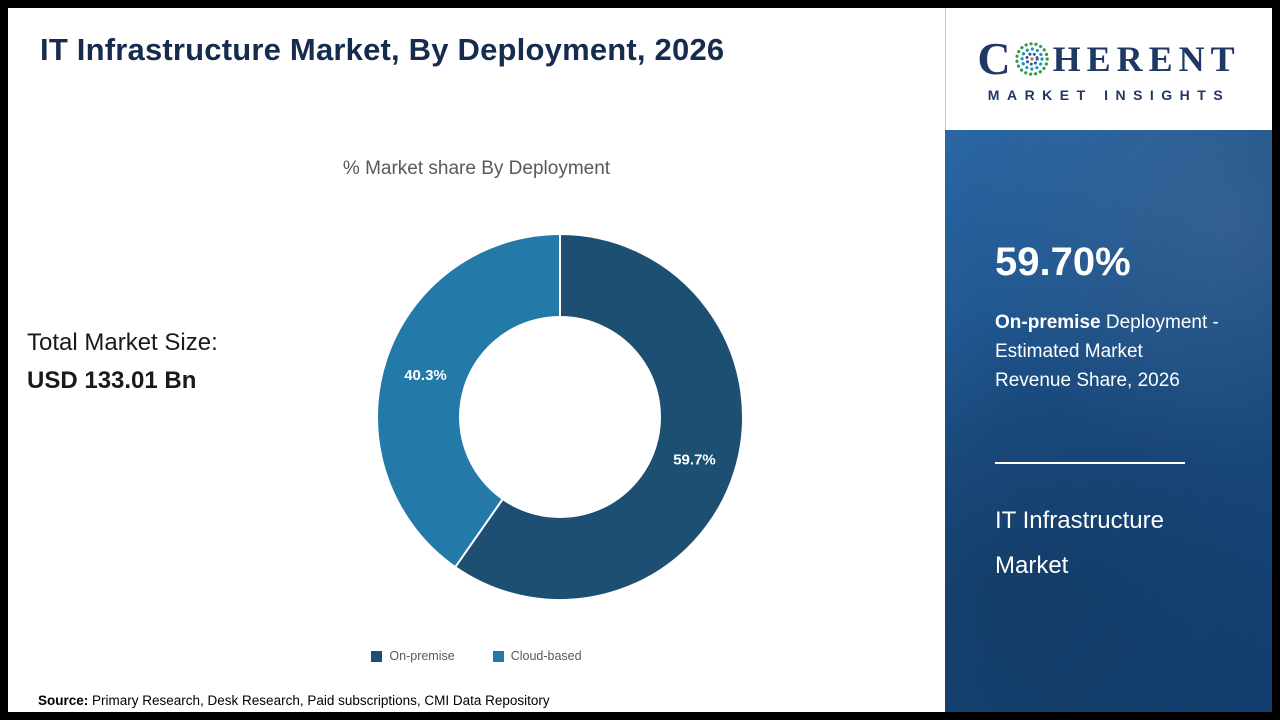  I want to click on stat-desc-line1-rest: Deployment -, so click(1159, 322).